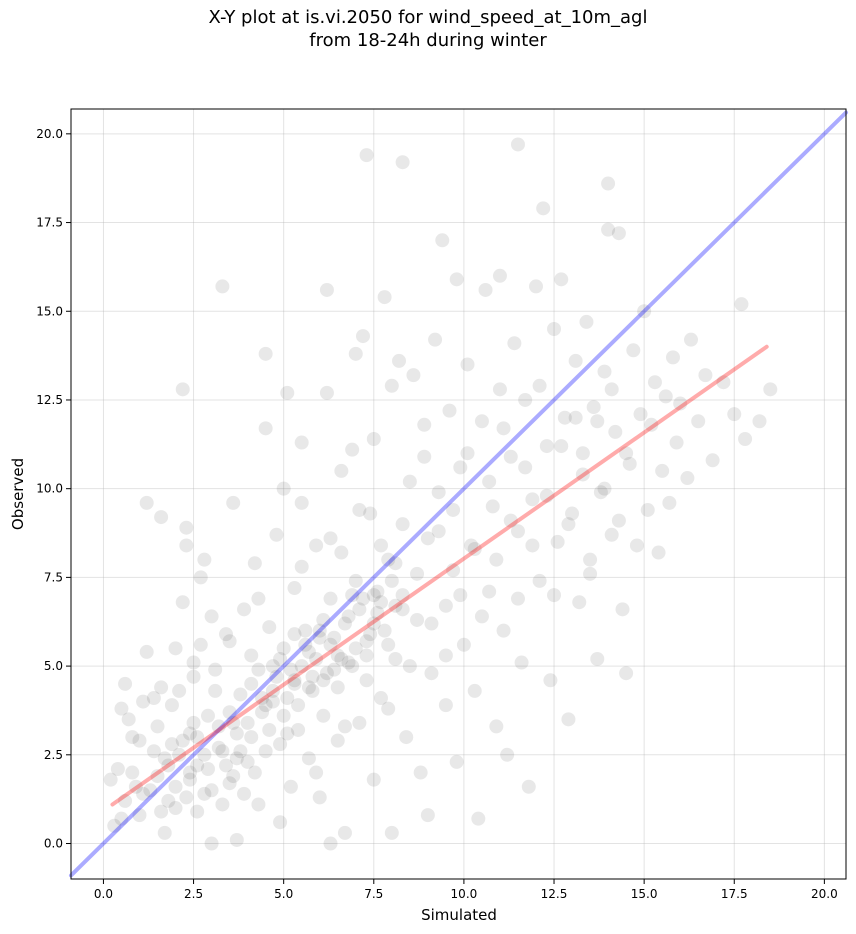  I want to click on y-tick-label: 0.0, so click(53, 844).